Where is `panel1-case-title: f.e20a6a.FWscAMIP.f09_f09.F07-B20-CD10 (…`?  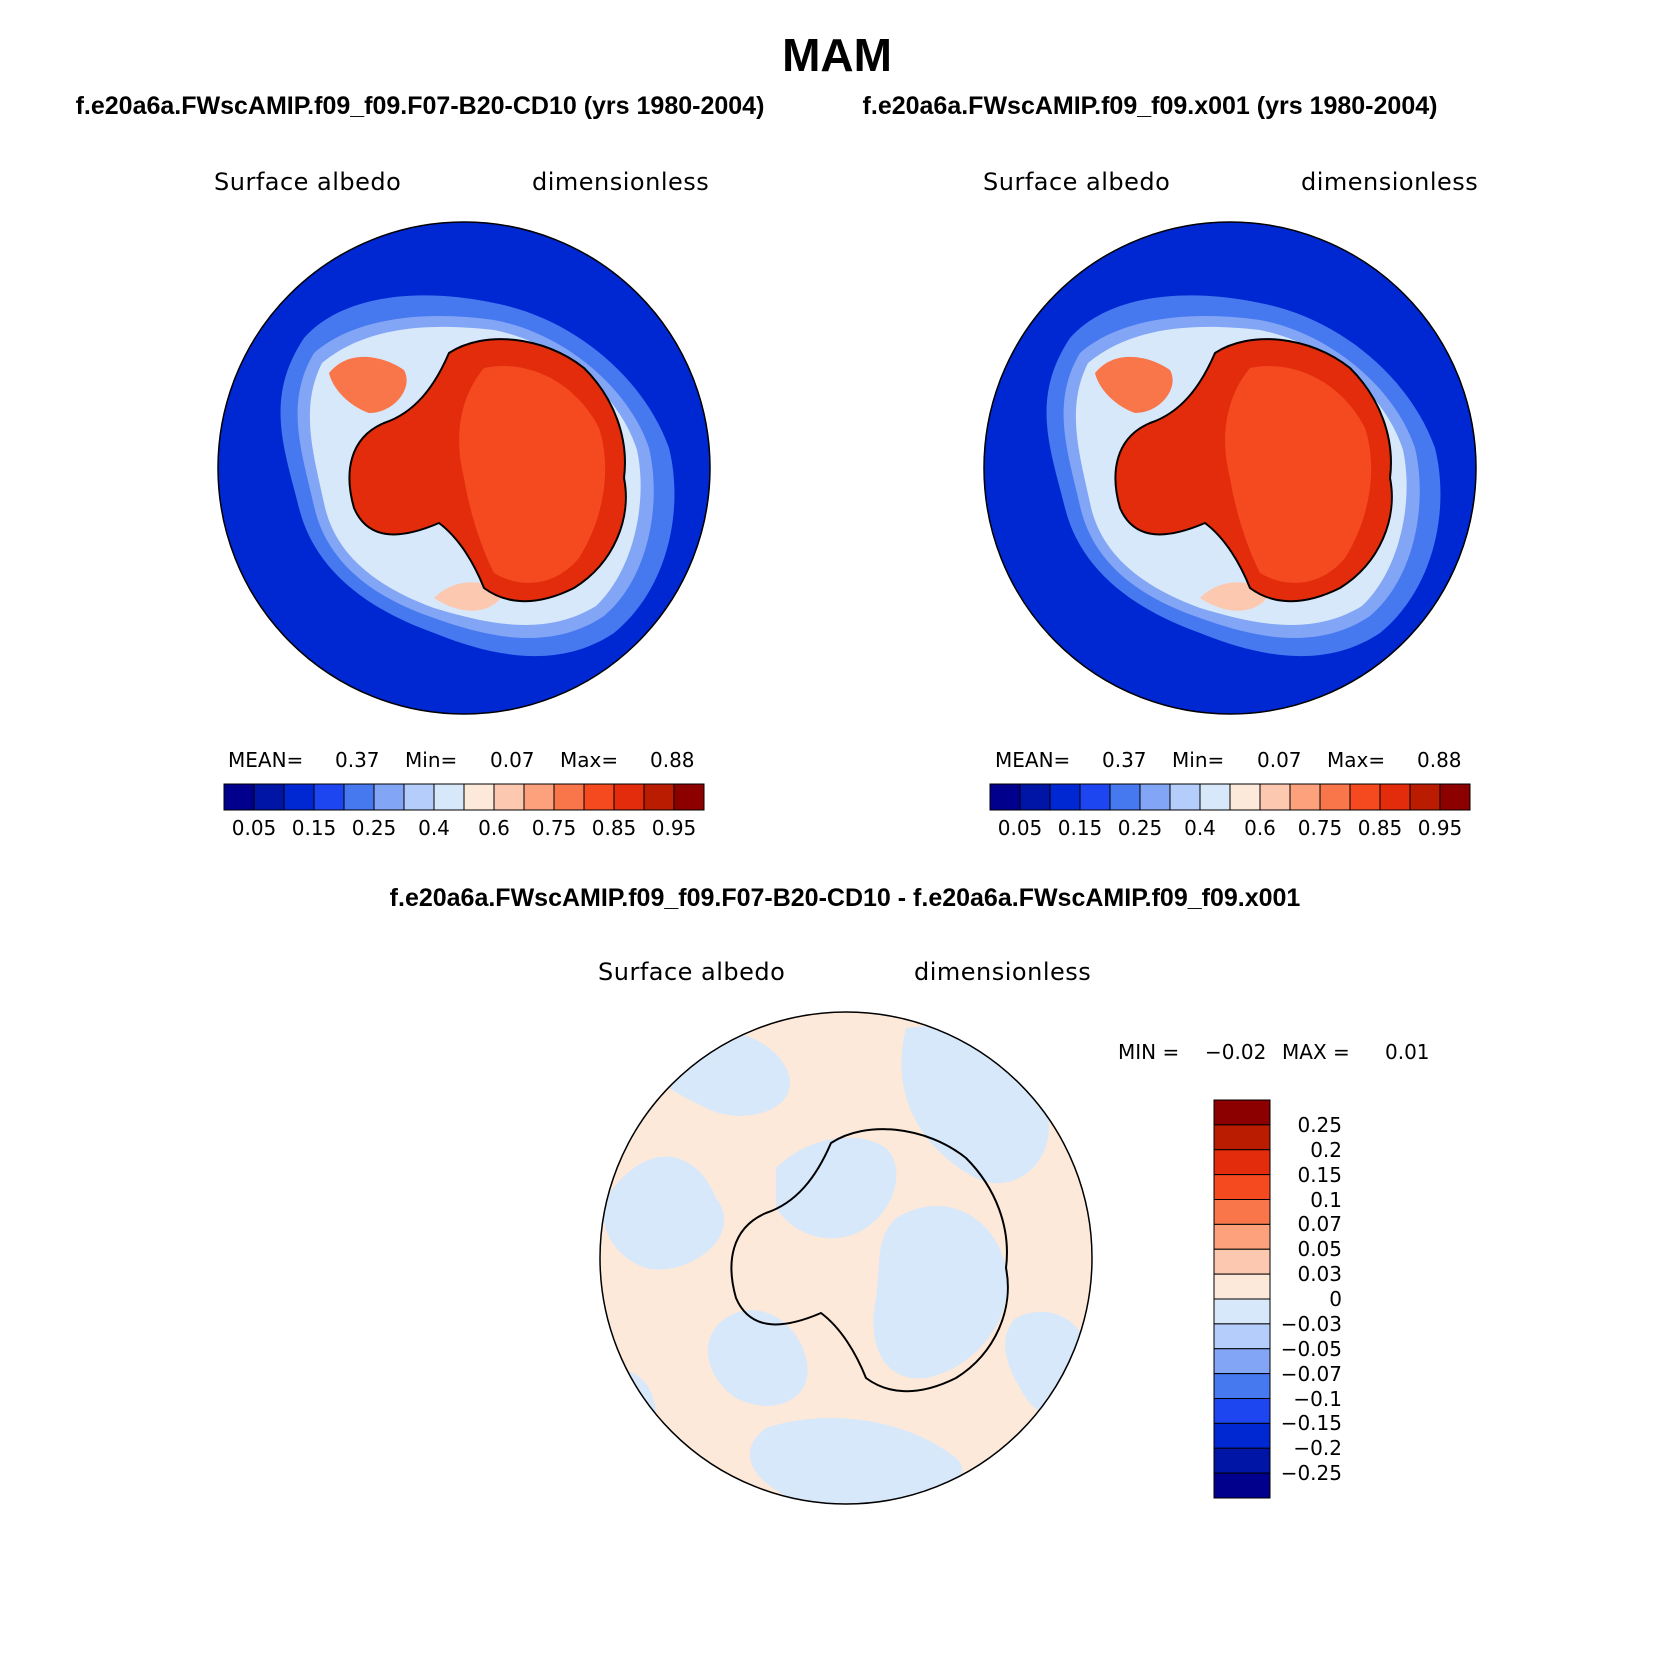 panel1-case-title: f.e20a6a.FWscAMIP.f09_f09.F07-B20-CD10 (… is located at coordinates (420, 106).